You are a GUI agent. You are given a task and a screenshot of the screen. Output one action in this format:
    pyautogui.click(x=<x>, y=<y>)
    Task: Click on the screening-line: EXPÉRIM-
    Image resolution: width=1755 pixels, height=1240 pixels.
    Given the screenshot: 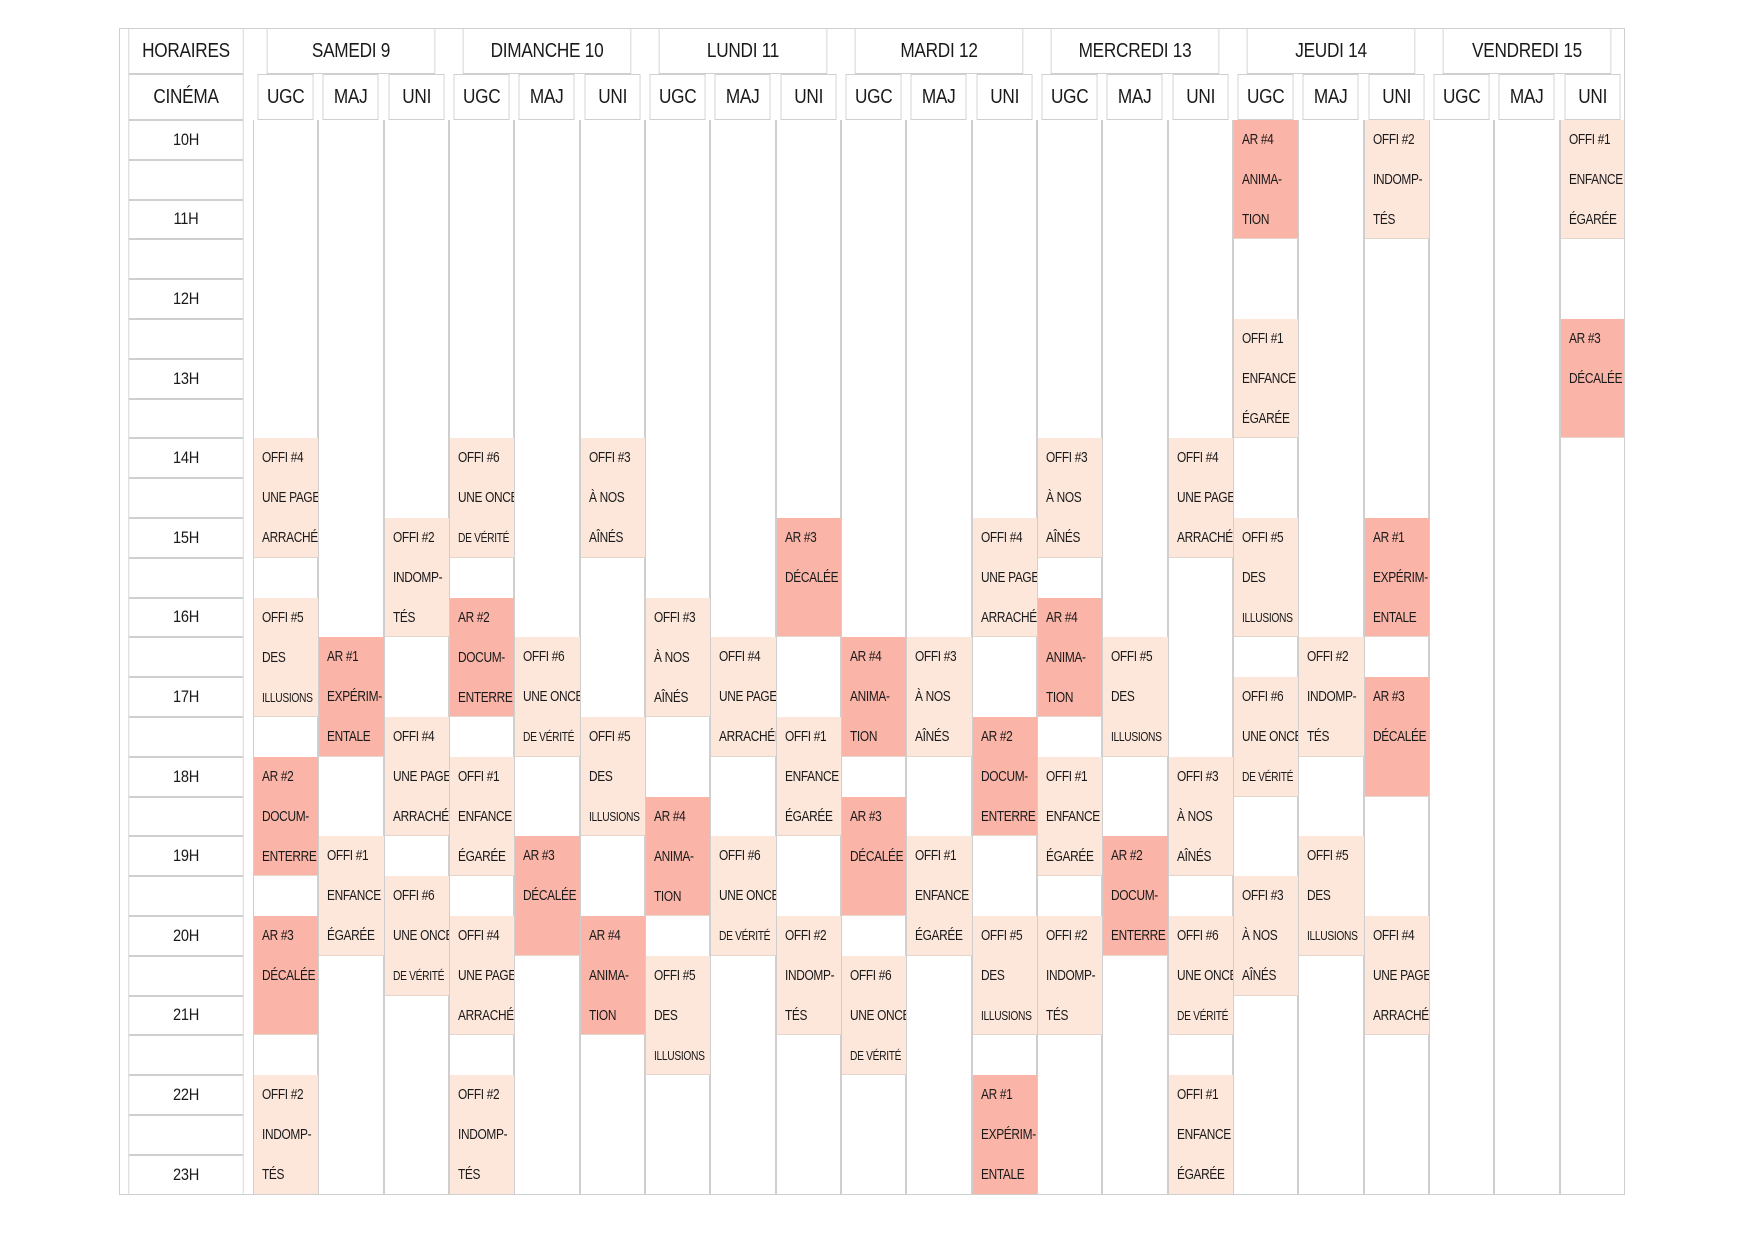 What is the action you would take?
    pyautogui.click(x=1400, y=578)
    